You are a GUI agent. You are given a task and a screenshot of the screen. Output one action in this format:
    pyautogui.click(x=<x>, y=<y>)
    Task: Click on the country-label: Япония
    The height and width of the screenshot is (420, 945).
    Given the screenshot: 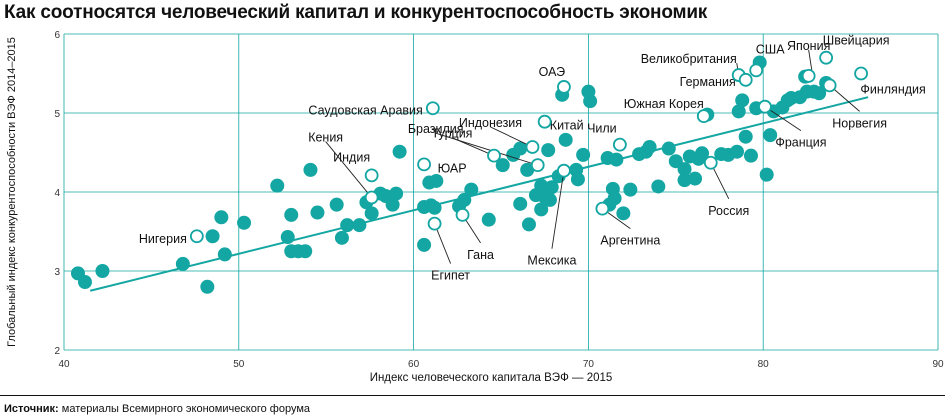 What is the action you would take?
    pyautogui.click(x=808, y=46)
    